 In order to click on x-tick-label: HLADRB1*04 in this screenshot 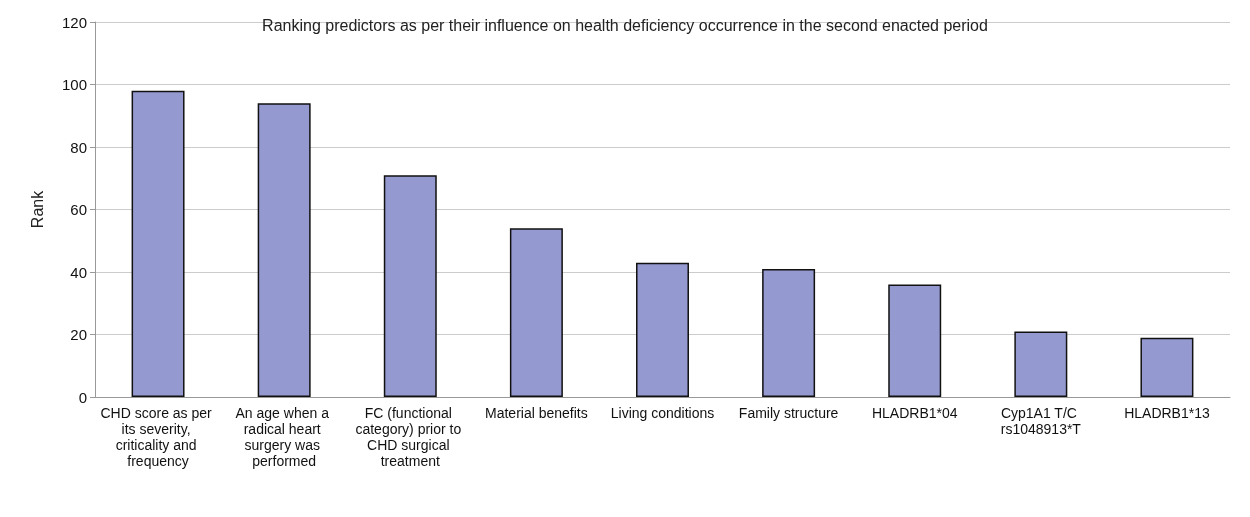, I will do `click(914, 413)`.